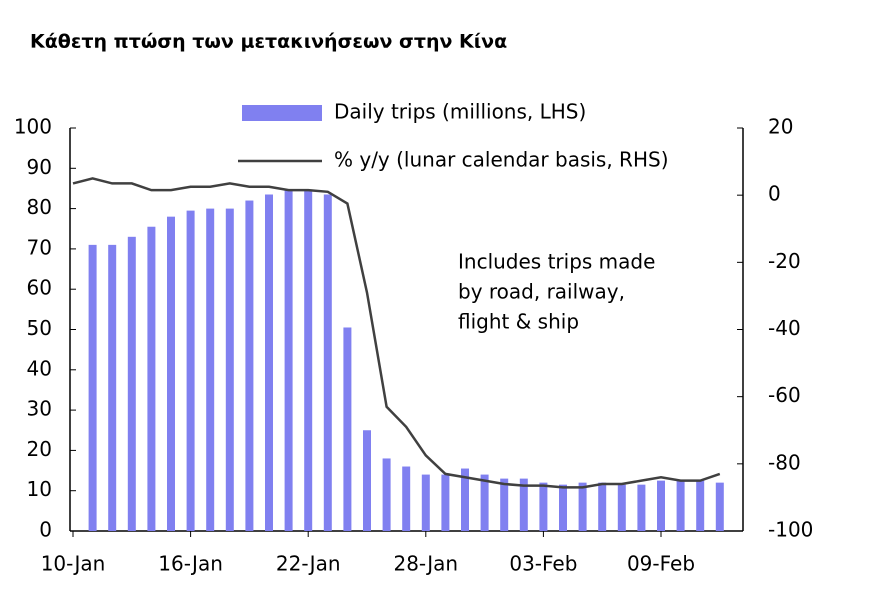 The image size is (891, 599). What do you see at coordinates (39, 368) in the screenshot?
I see `y-tick-label: 40` at bounding box center [39, 368].